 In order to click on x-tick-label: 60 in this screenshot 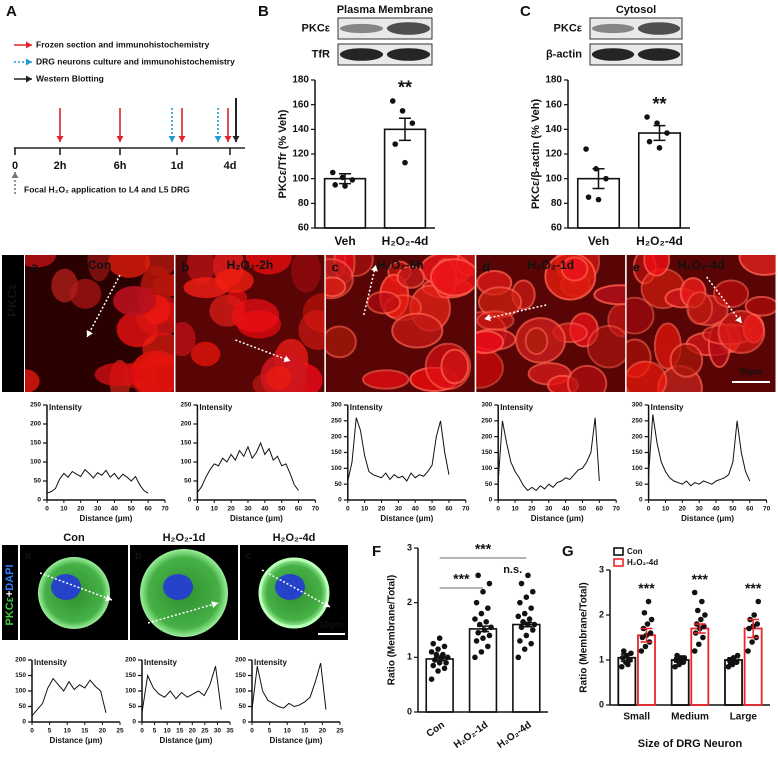, I will do `click(299, 509)`.